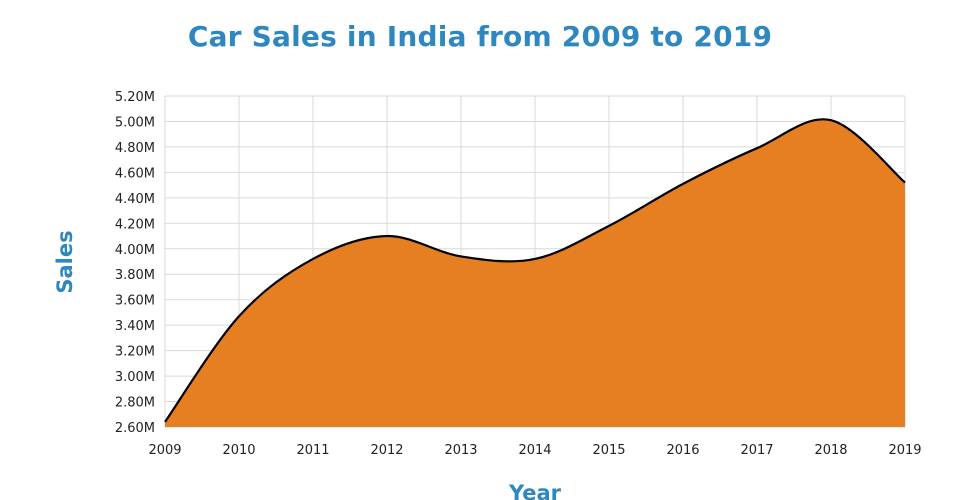 Image resolution: width=960 pixels, height=500 pixels. What do you see at coordinates (164, 450) in the screenshot?
I see `x-tick-label: 2009` at bounding box center [164, 450].